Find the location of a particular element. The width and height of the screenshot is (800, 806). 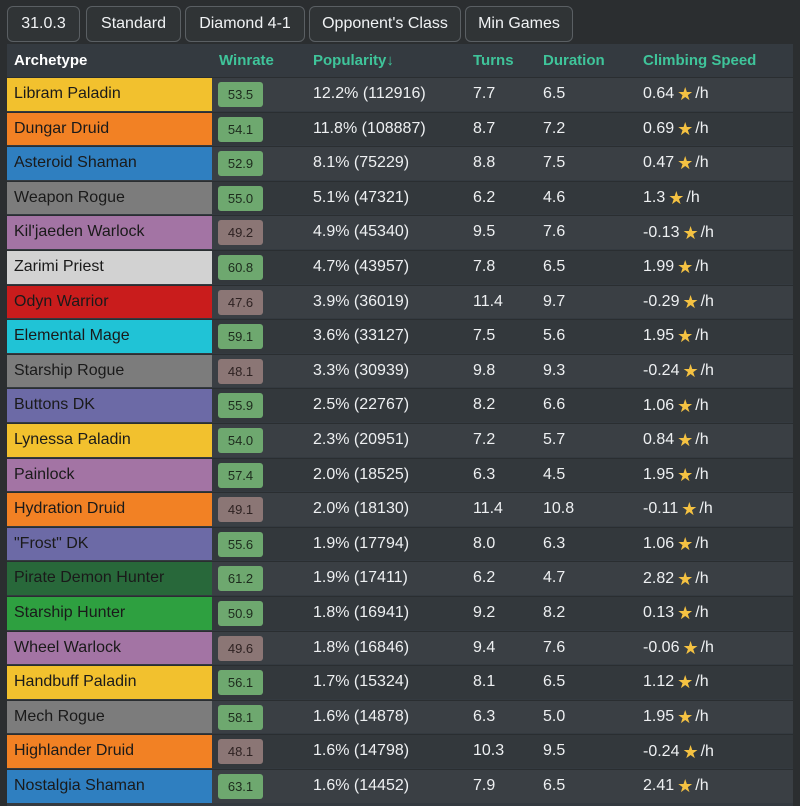

climbing-speed-value: -0.24 is located at coordinates (661, 752).